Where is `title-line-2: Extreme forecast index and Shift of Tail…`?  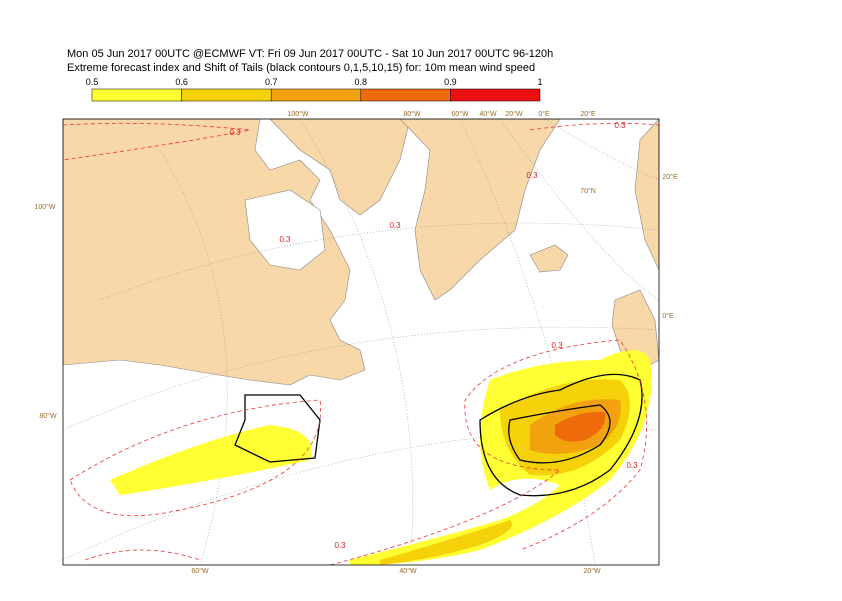 title-line-2: Extreme forecast index and Shift of Tail… is located at coordinates (301, 68).